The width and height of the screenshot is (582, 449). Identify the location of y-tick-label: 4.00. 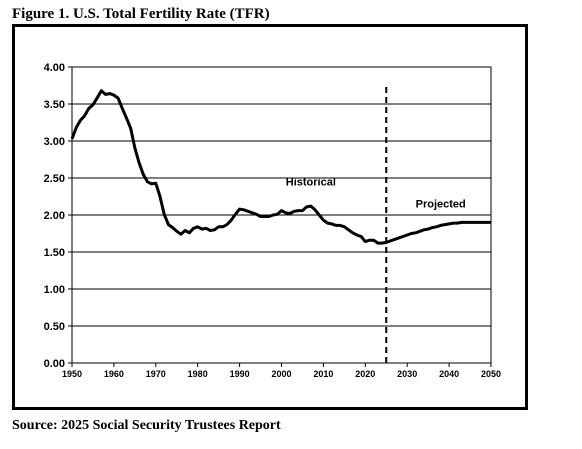
(54, 68).